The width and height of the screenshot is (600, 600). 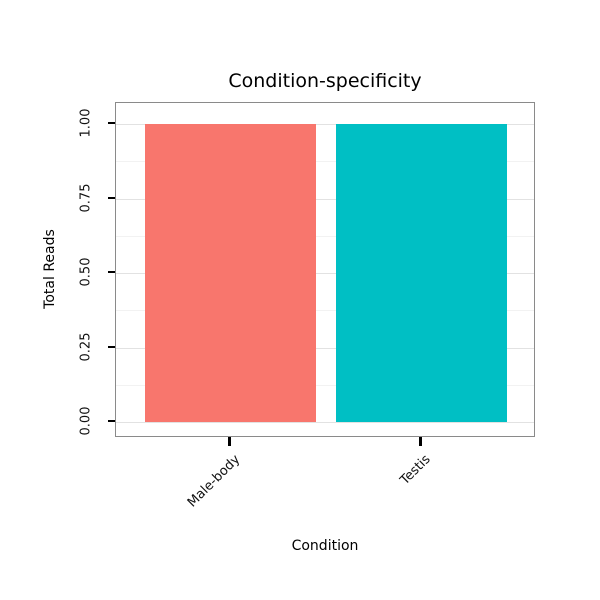 I want to click on y-tick-label: 0.75, so click(x=86, y=197).